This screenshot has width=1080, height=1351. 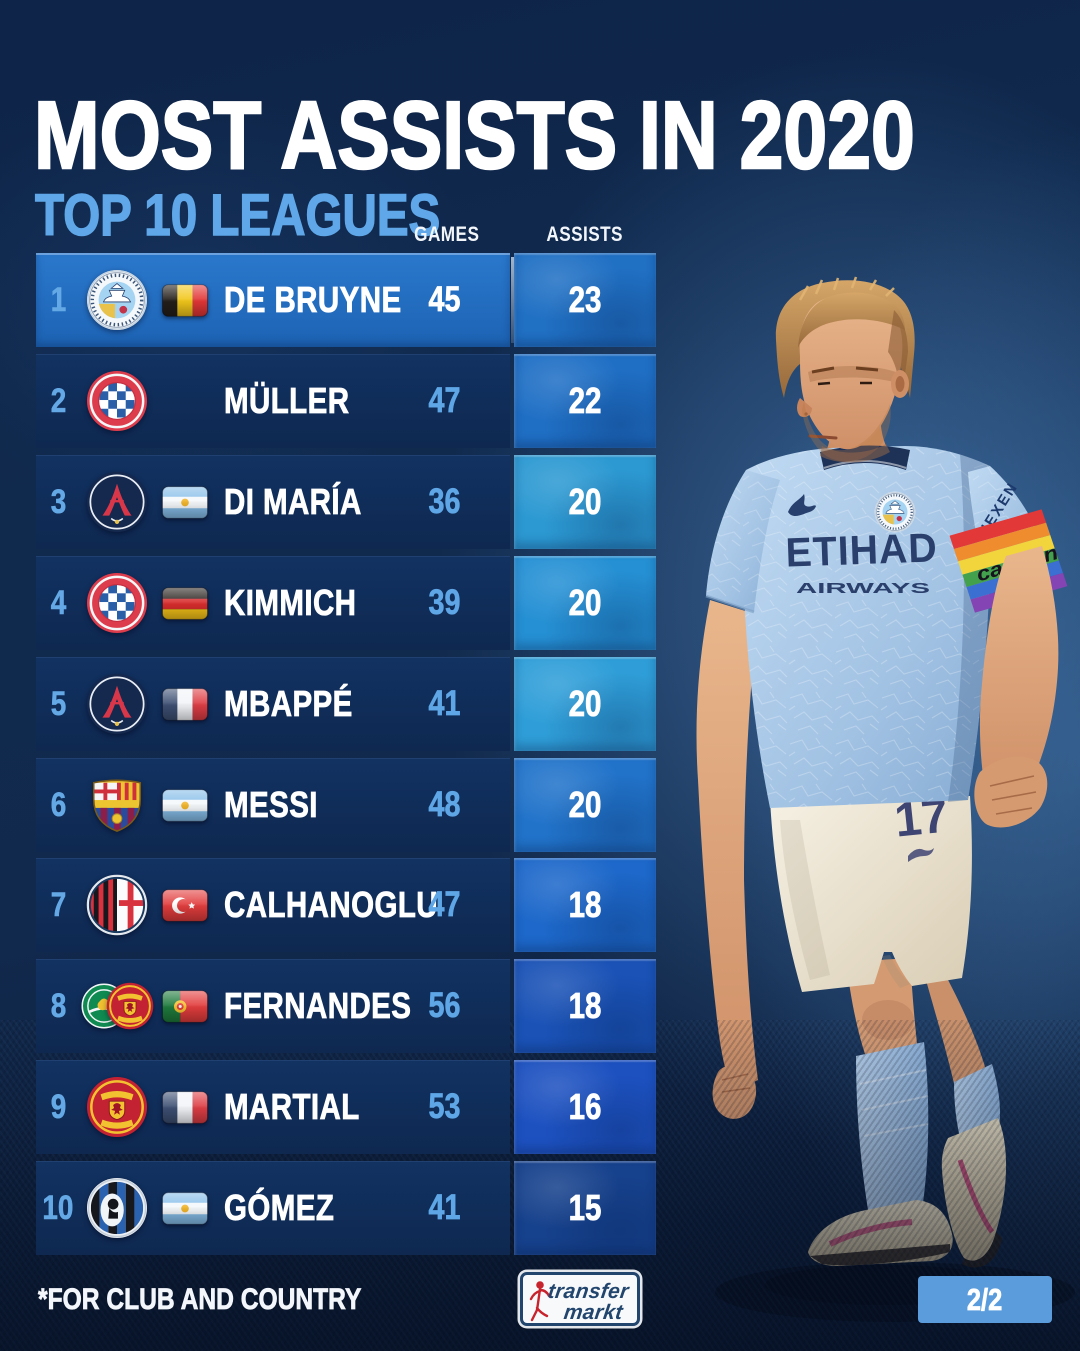 I want to click on row-band: 7 CALHANOGLU 47, so click(x=273, y=905).